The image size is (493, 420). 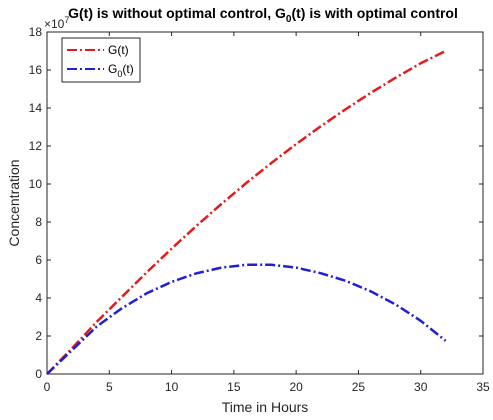 I want to click on legend: G(t) G0(t), so click(x=101, y=60).